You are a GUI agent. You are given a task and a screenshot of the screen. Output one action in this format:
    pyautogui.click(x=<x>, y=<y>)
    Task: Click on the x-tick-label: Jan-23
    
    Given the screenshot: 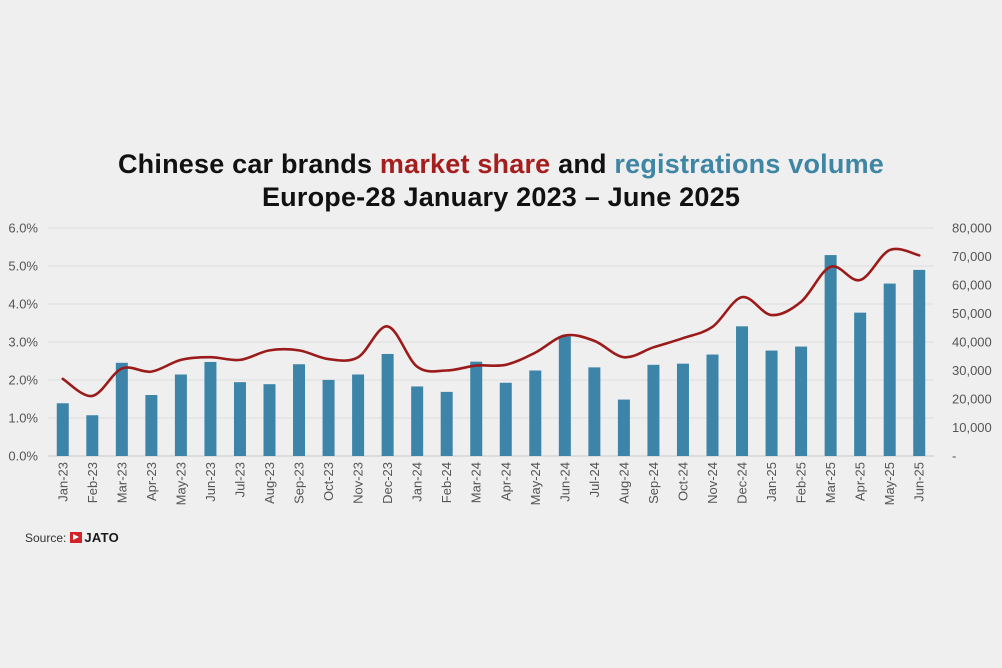 What is the action you would take?
    pyautogui.click(x=62, y=482)
    